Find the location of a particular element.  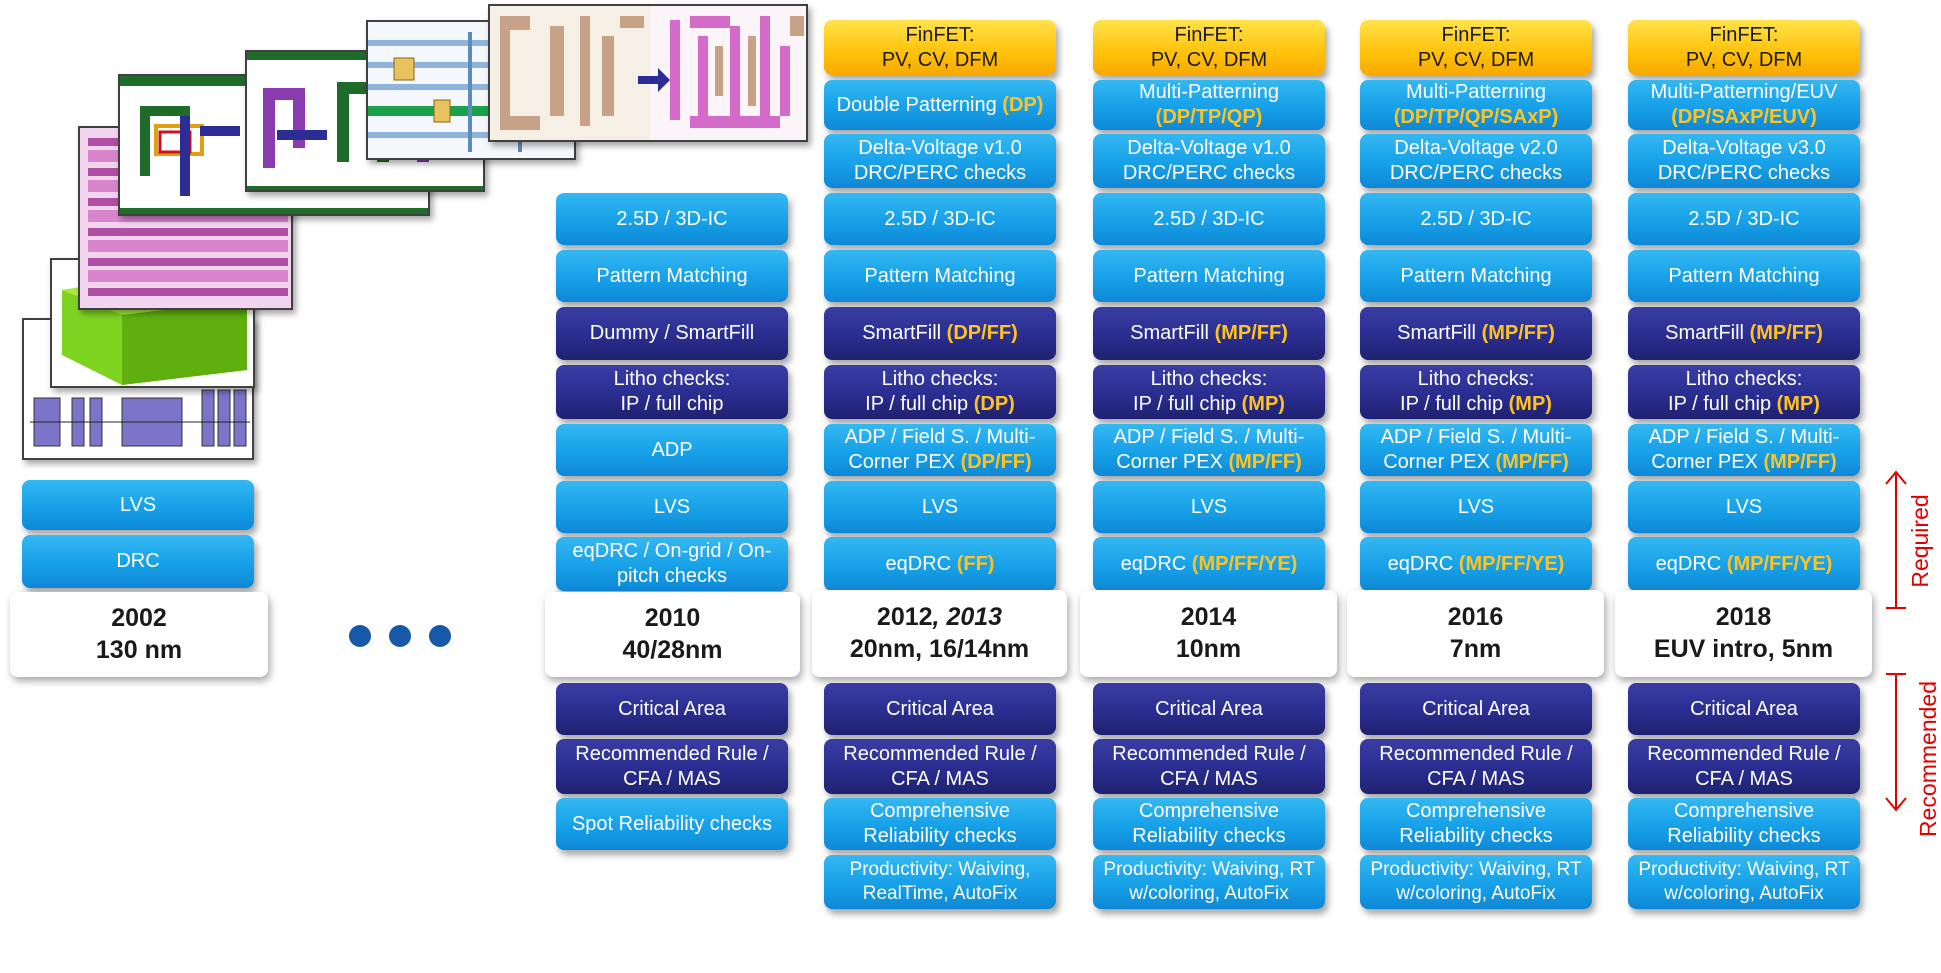

adp-2016-line1: ADP / Field S. / Multi- is located at coordinates (1476, 437).